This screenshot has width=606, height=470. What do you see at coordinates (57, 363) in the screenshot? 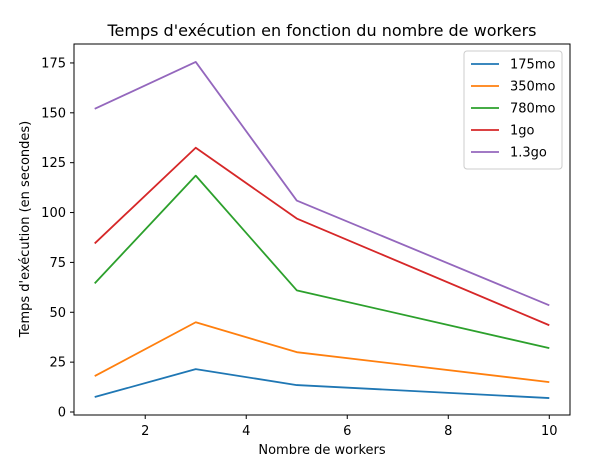
I see `y-tick-label: 25` at bounding box center [57, 363].